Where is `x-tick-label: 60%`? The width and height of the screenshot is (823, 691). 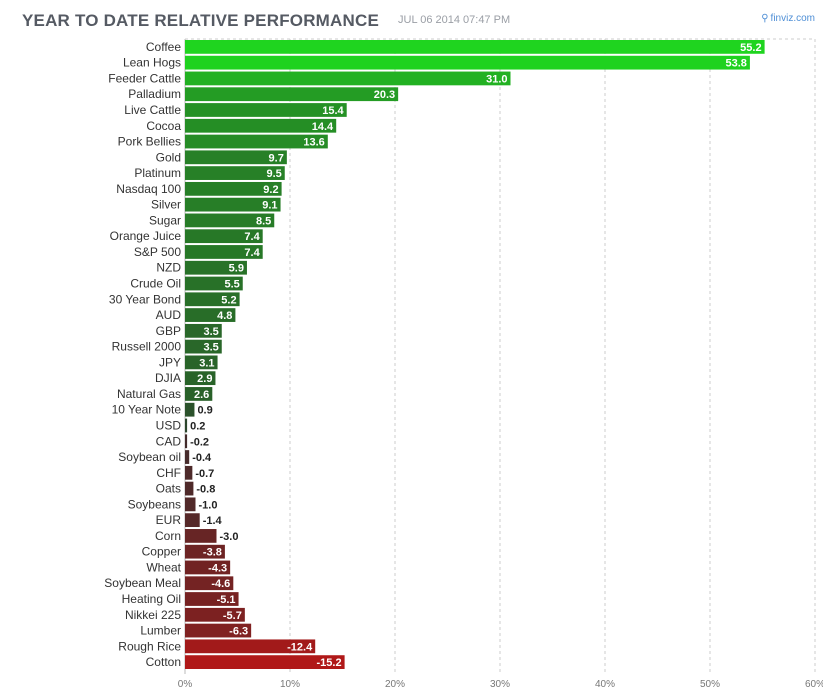
x-tick-label: 60% is located at coordinates (814, 684).